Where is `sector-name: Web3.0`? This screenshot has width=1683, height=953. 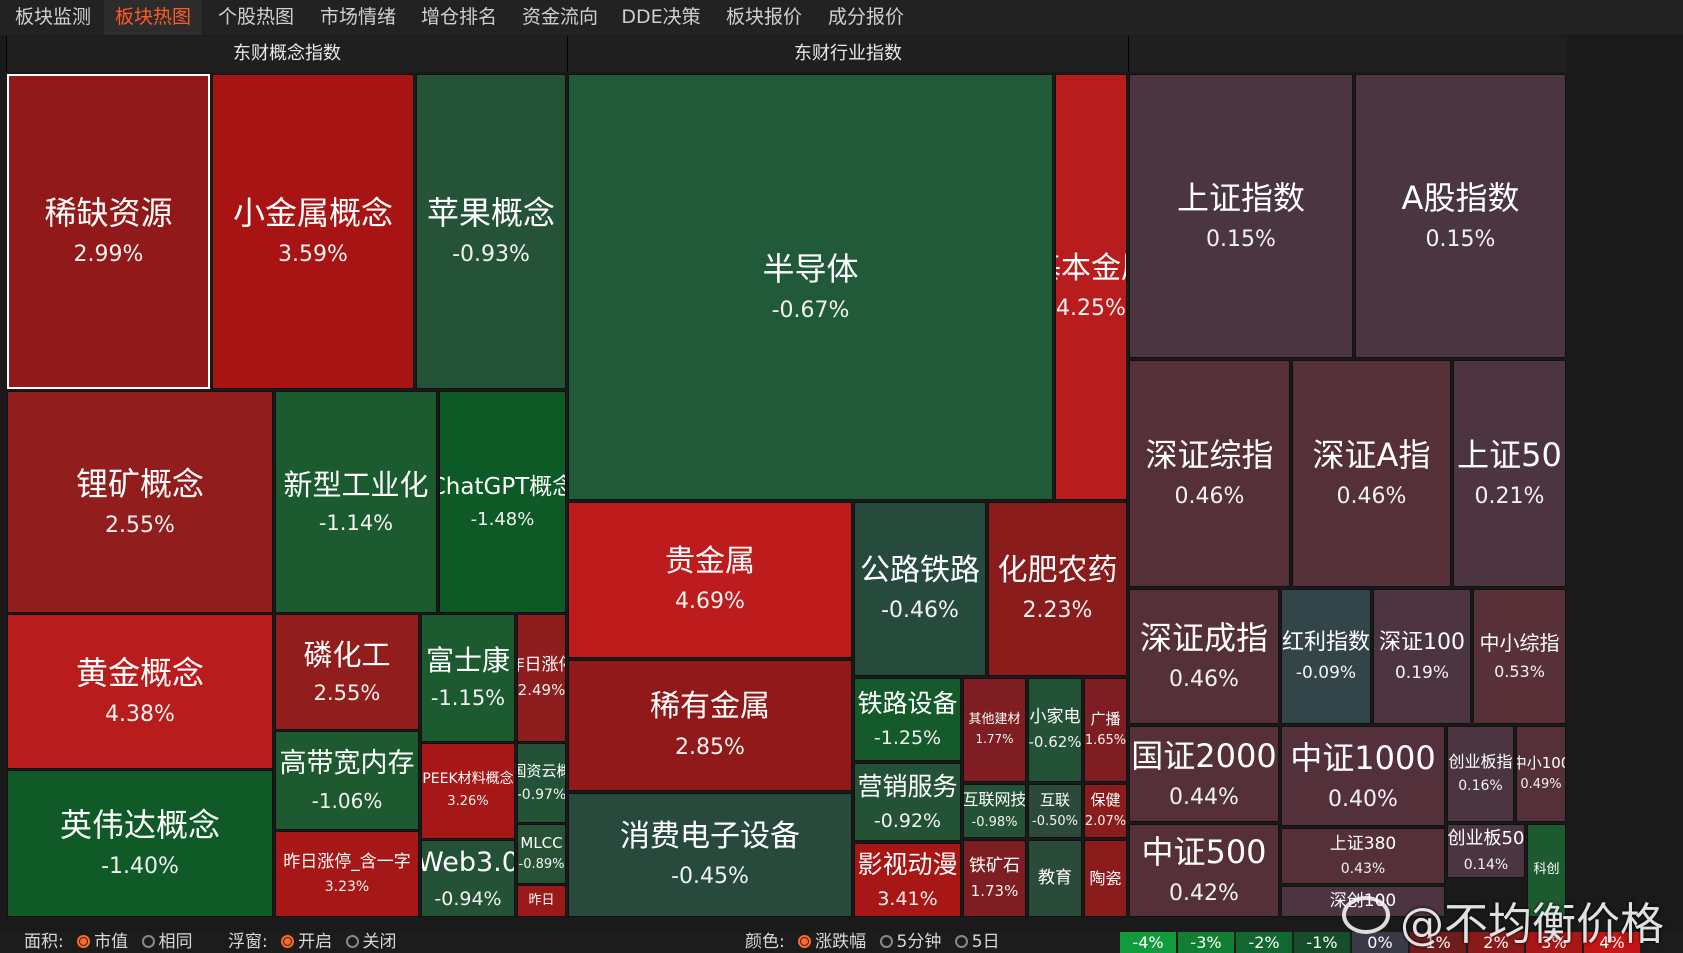
sector-name: Web3.0 is located at coordinates (468, 862).